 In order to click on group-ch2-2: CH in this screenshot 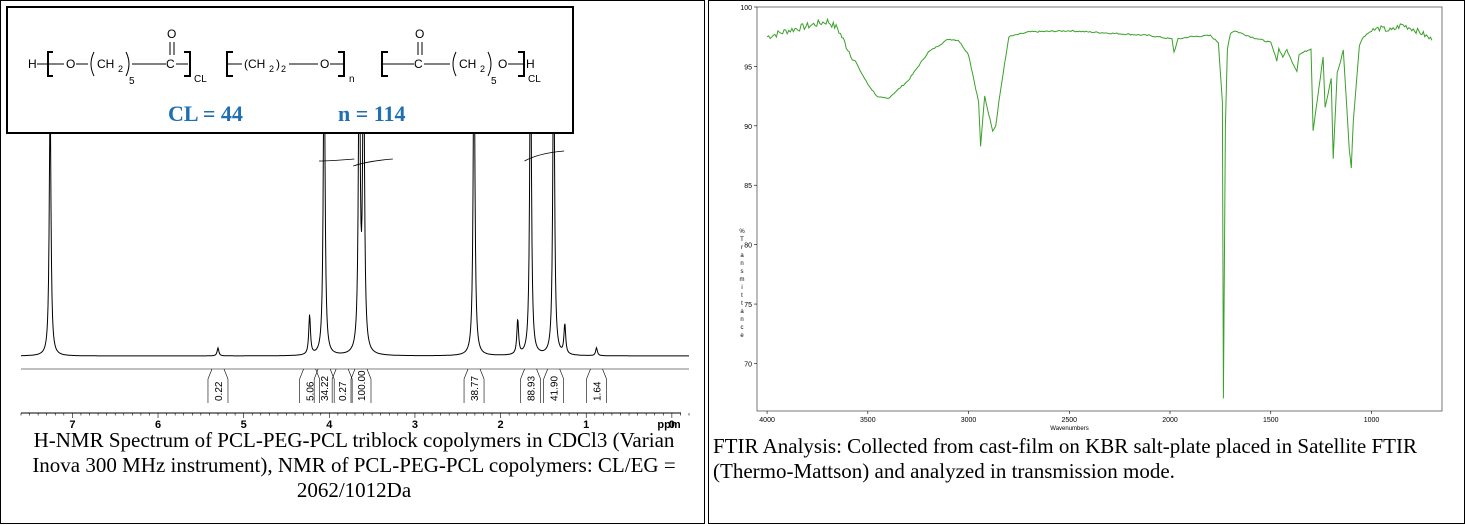, I will do `click(467, 64)`.